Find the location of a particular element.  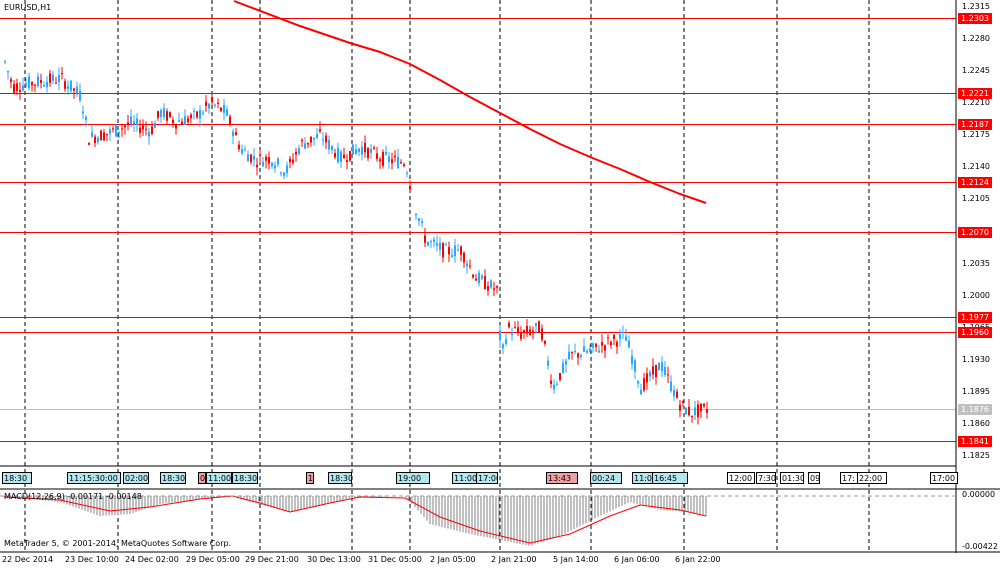

price-line-tag: 1.1977 is located at coordinates (975, 317).